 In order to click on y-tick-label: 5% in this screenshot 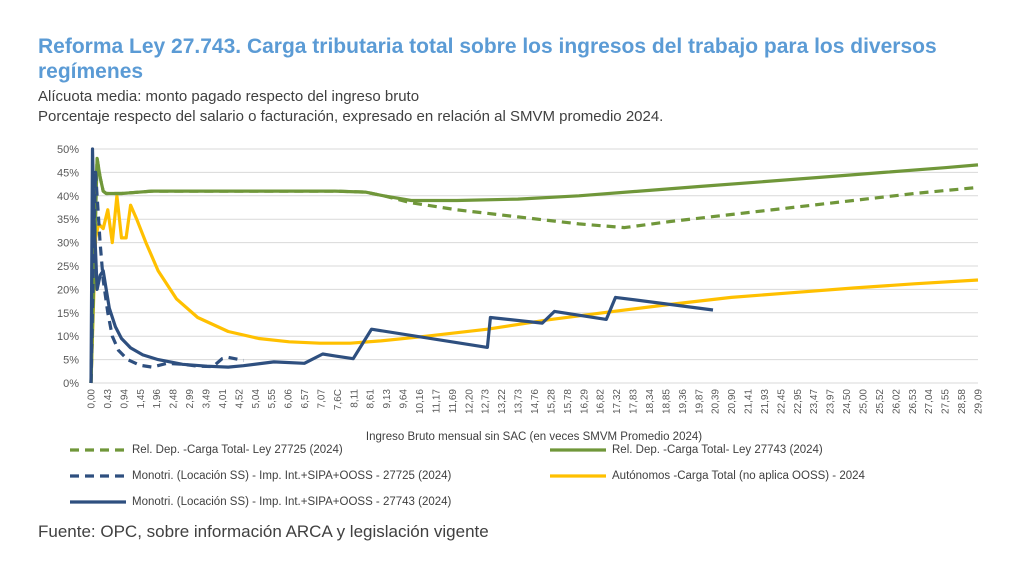, I will do `click(71, 361)`.